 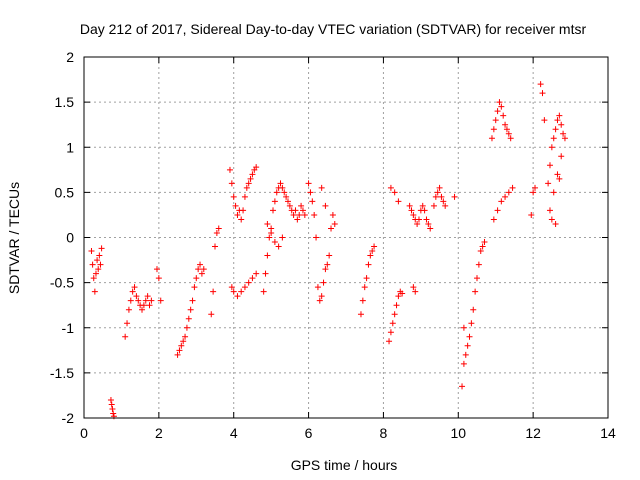 I want to click on x-tick-label: 14, so click(x=608, y=433).